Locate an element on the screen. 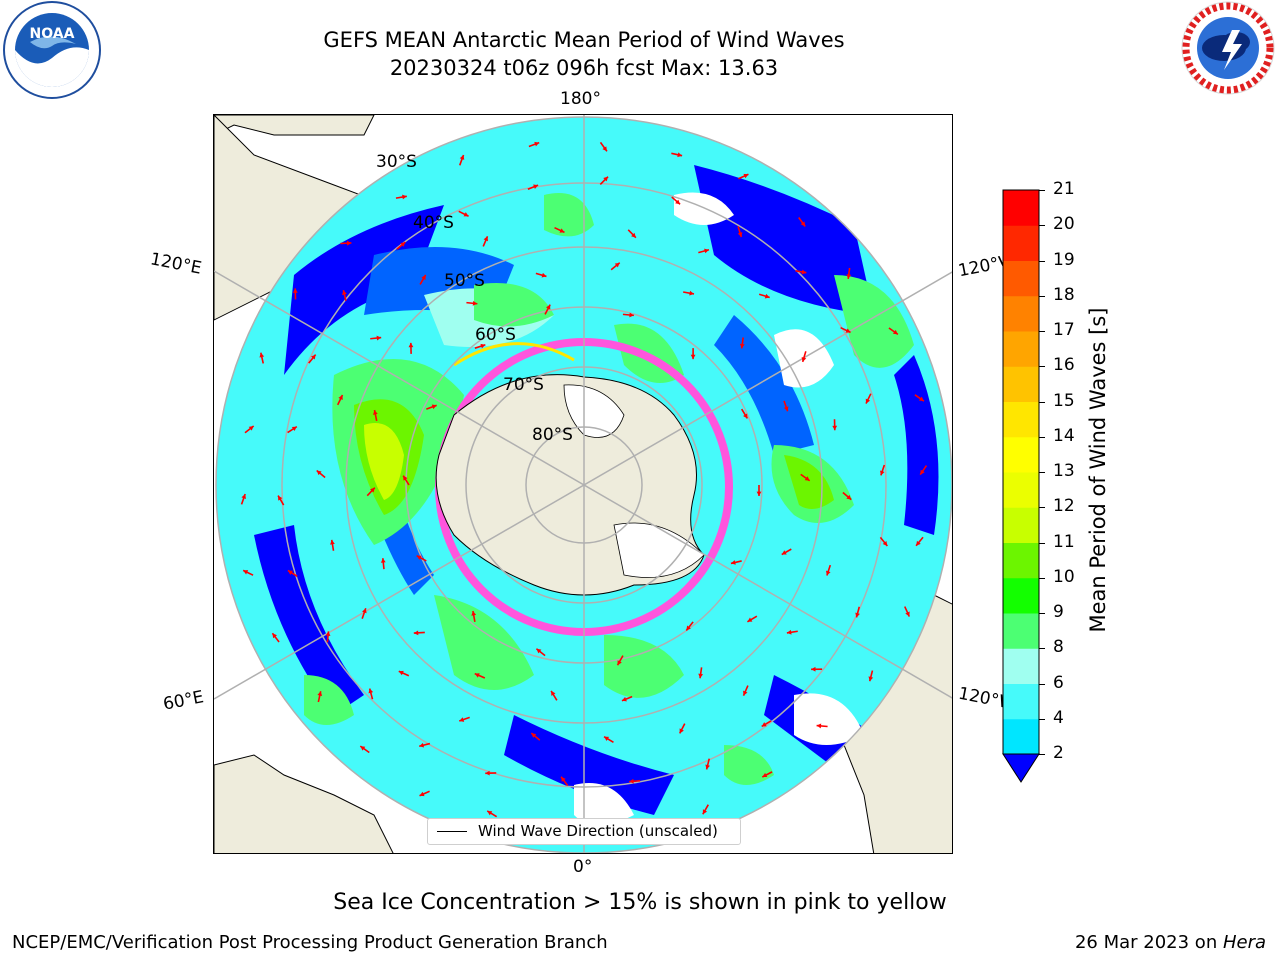  lon-label-0: 0° is located at coordinates (583, 867).